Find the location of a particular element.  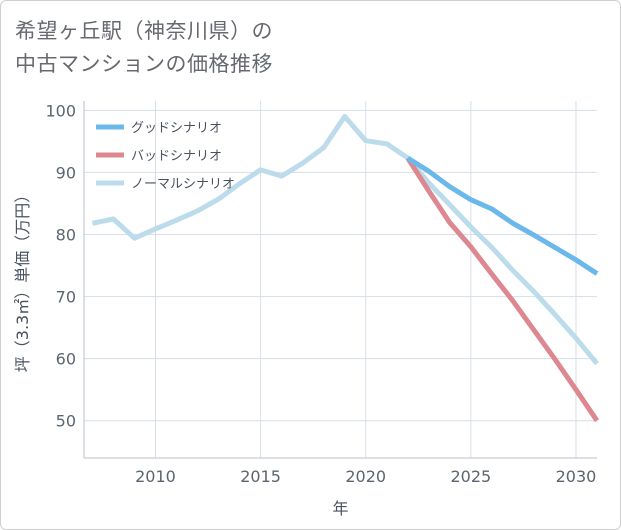

x-tick-label: 2015 is located at coordinates (260, 476).